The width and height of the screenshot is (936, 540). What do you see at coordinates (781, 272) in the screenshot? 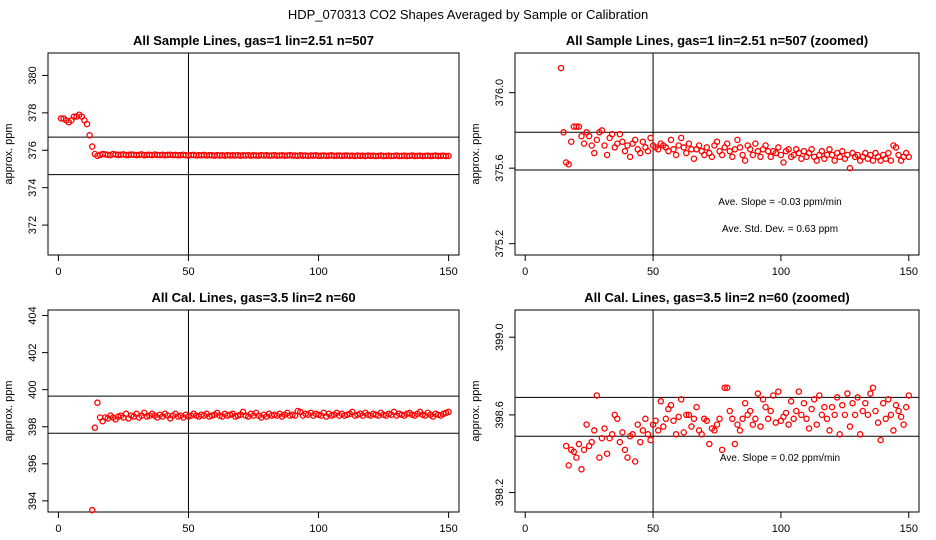
I see `x-tick-label: 100` at bounding box center [781, 272].